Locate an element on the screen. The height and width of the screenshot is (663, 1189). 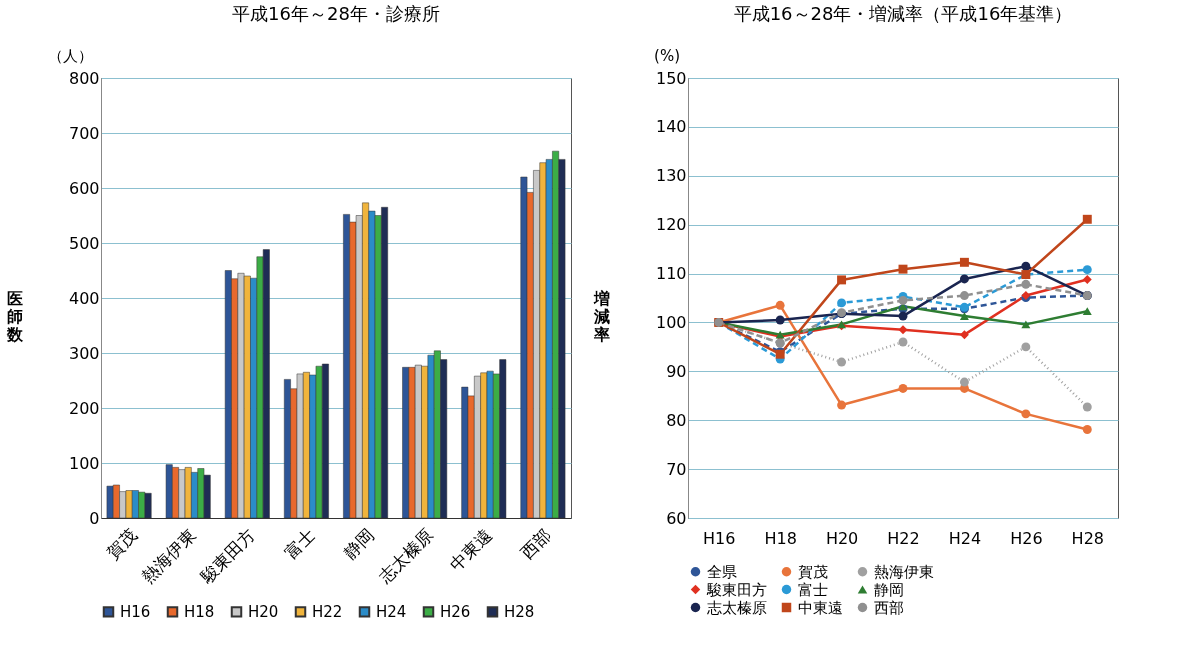
y-tick-label: 110 is located at coordinates (671, 274).